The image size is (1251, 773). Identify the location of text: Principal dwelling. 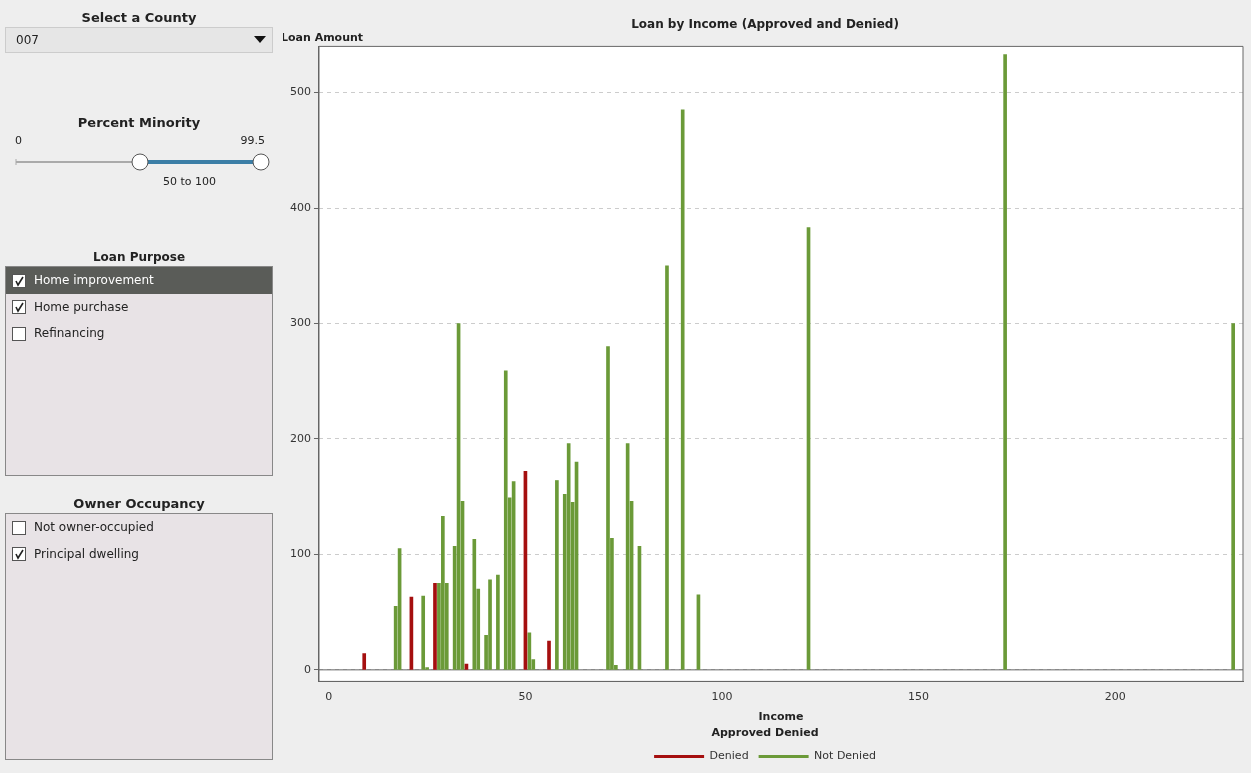
(86, 553).